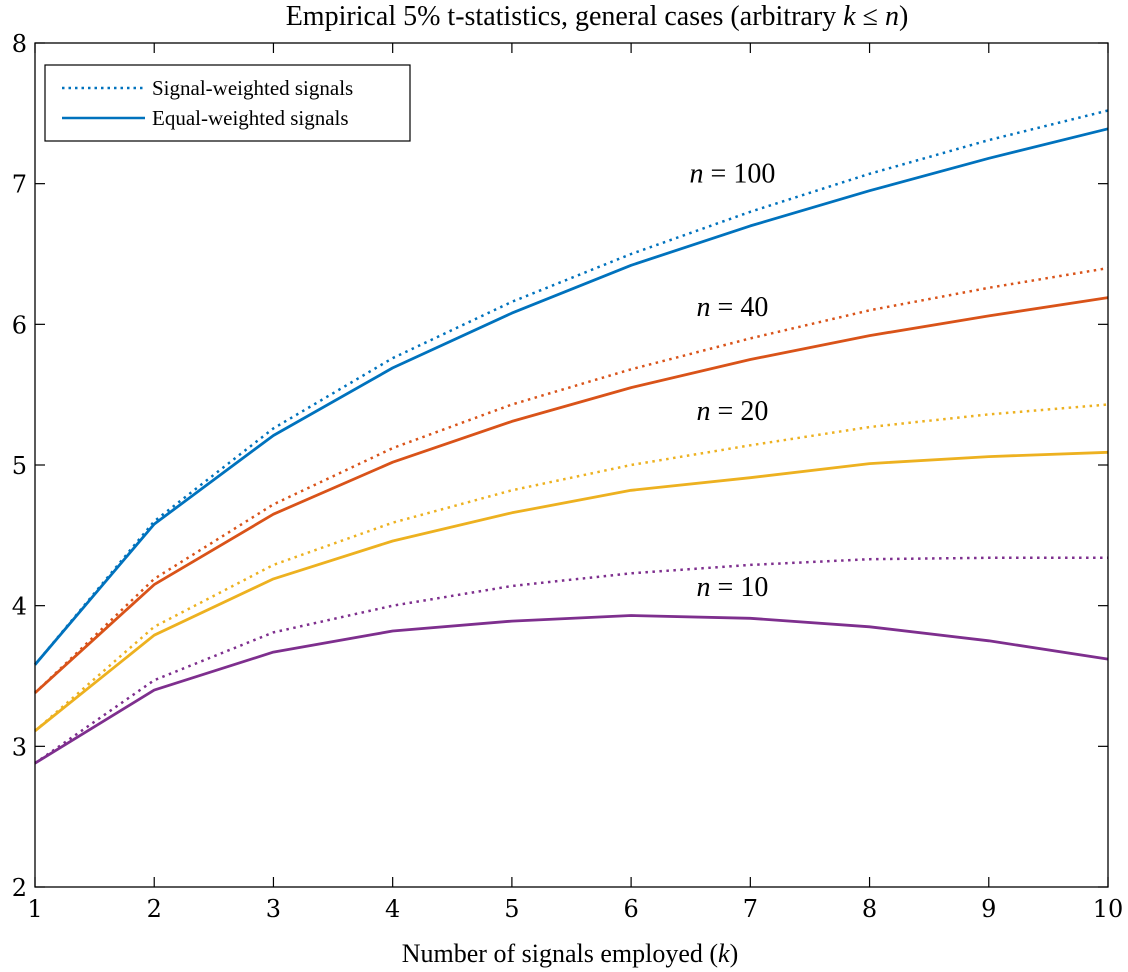 Image resolution: width=1128 pixels, height=972 pixels. What do you see at coordinates (988, 909) in the screenshot?
I see `x-tick-label: 9` at bounding box center [988, 909].